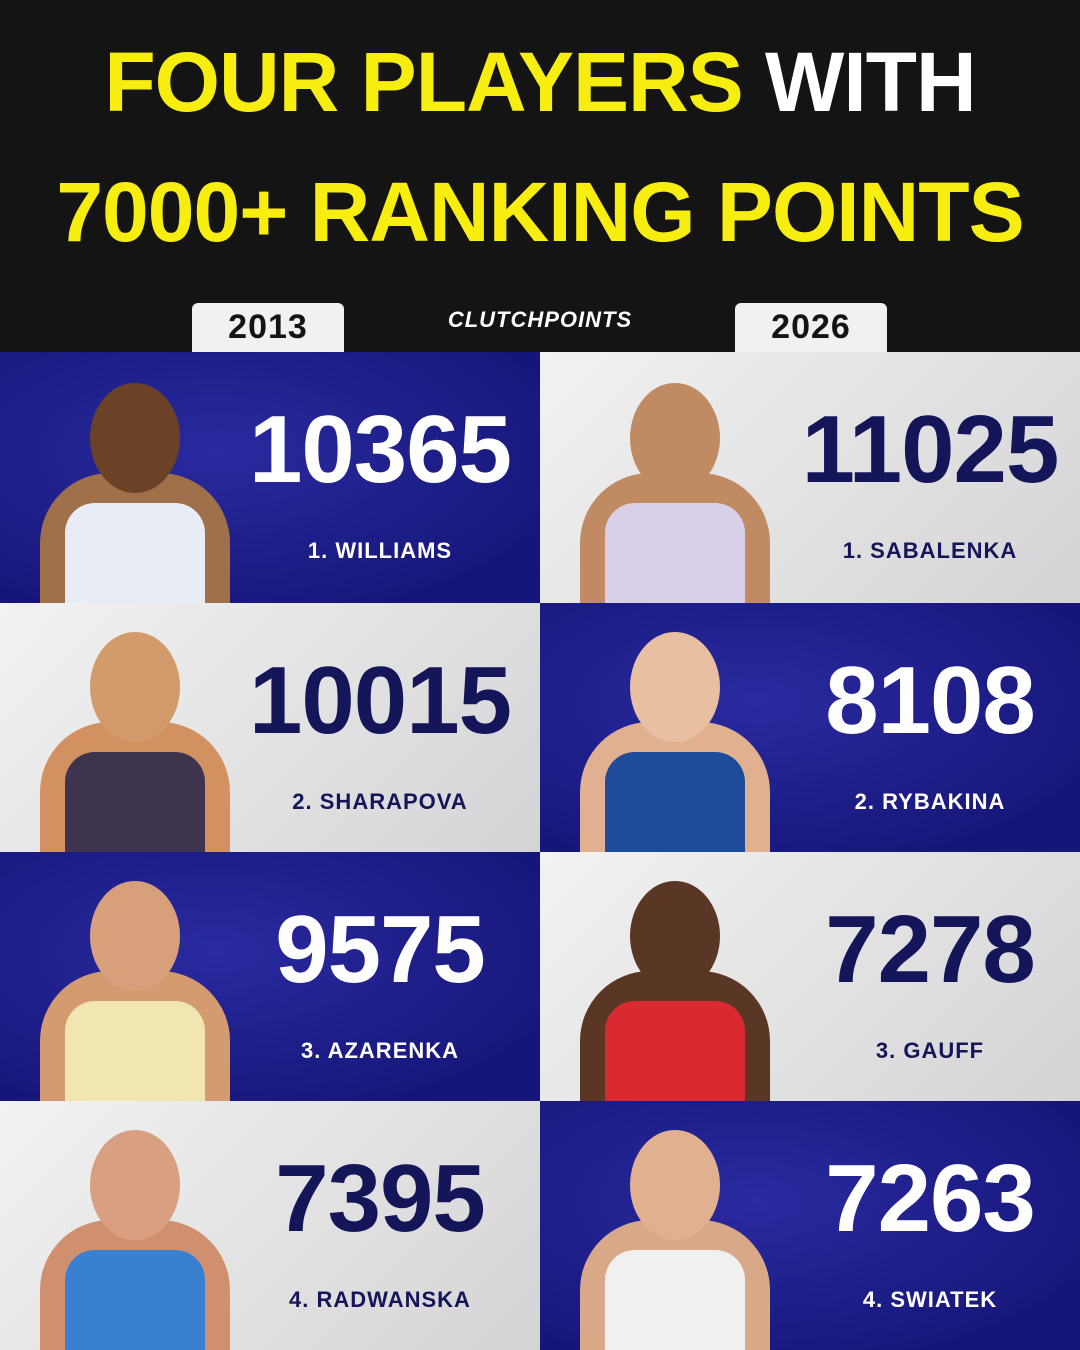 Image resolution: width=1080 pixels, height=1350 pixels. What do you see at coordinates (930, 801) in the screenshot?
I see `player-name: 2. RYBAKINA` at bounding box center [930, 801].